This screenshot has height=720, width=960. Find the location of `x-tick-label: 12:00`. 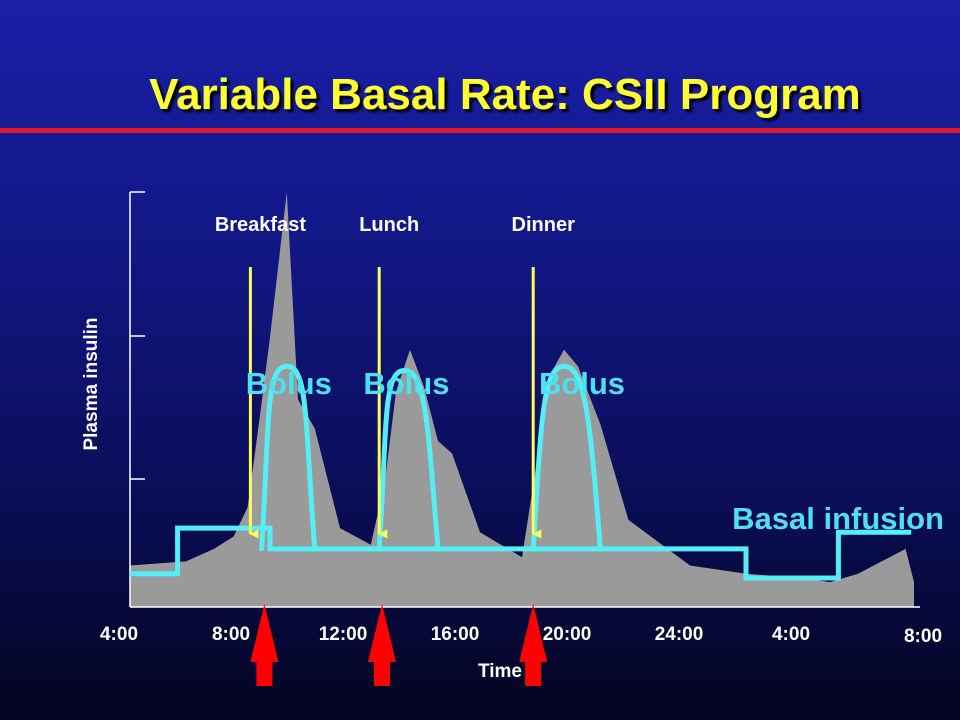

x-tick-label: 12:00 is located at coordinates (343, 634).